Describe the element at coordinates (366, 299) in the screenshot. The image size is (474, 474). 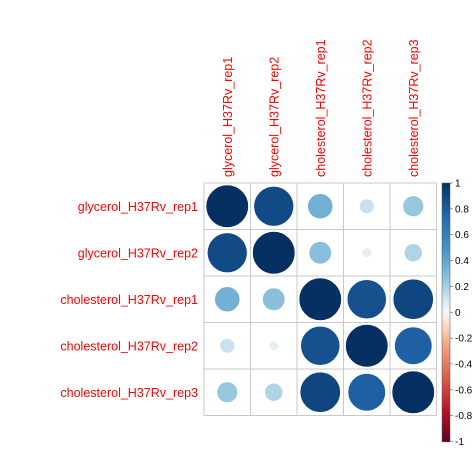
I see `correlation-circle-r3-c4` at that location.